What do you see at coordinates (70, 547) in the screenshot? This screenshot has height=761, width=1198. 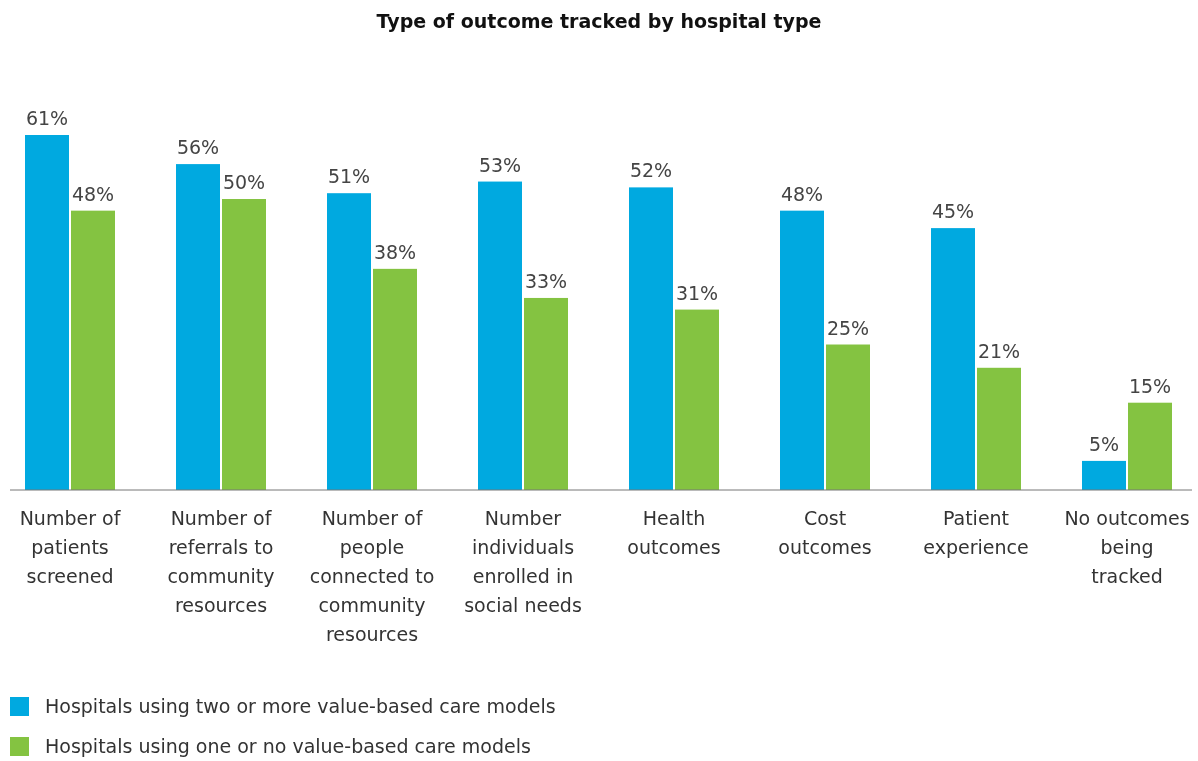 I see `x-tick-label: Number of patients screened` at bounding box center [70, 547].